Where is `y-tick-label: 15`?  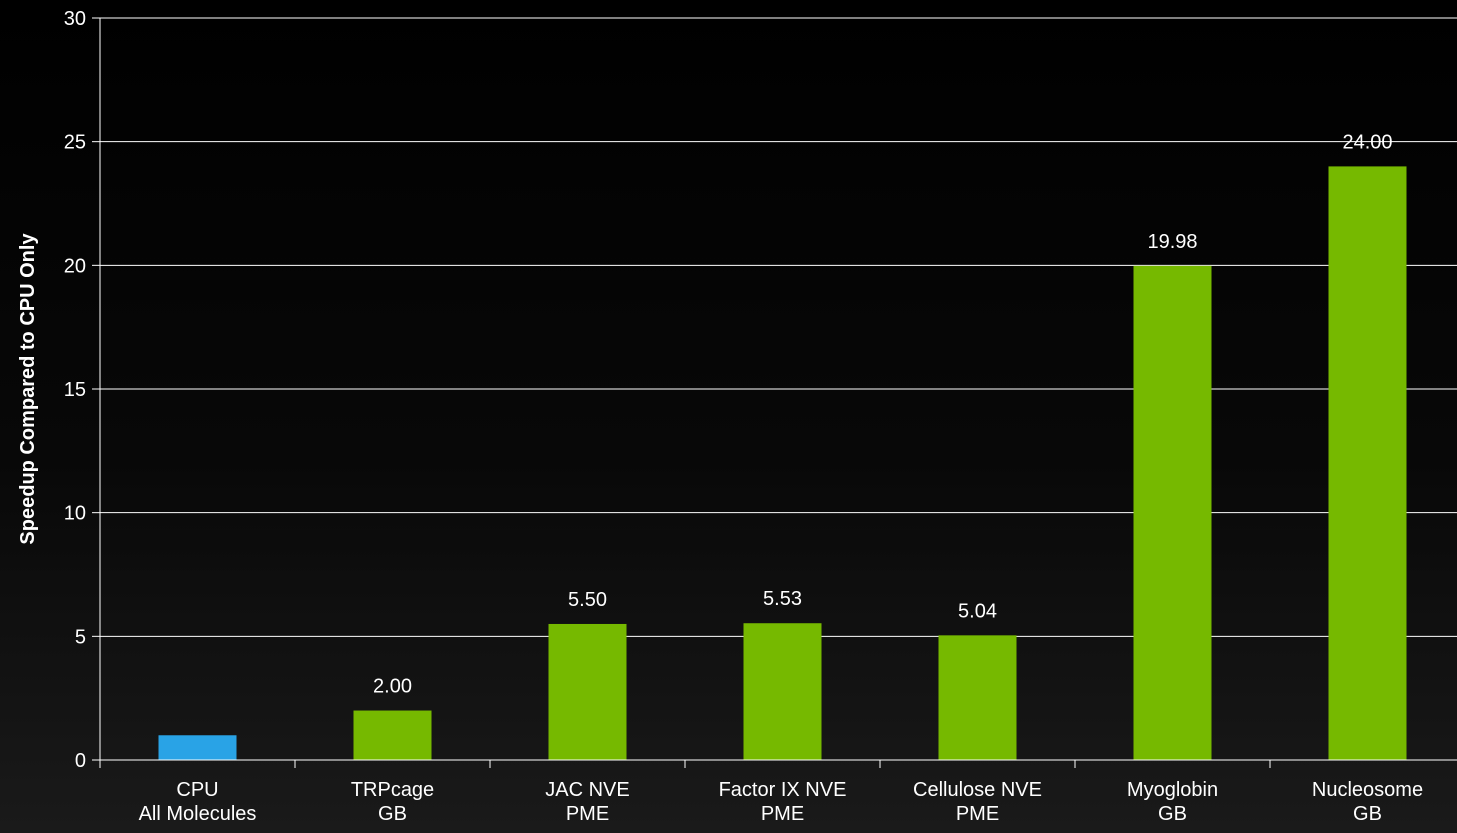
y-tick-label: 15 is located at coordinates (75, 390).